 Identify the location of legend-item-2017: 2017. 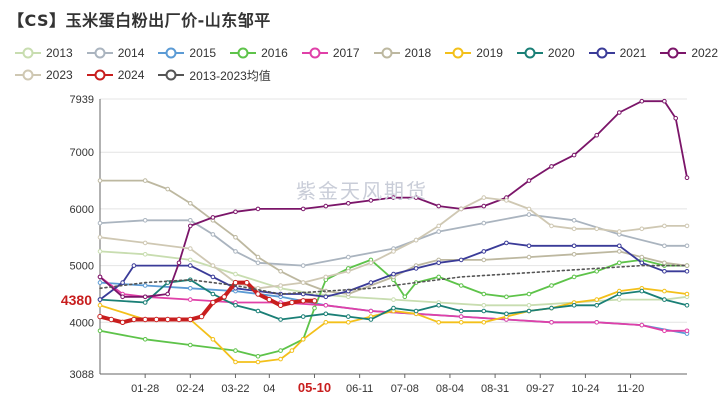
(330, 53).